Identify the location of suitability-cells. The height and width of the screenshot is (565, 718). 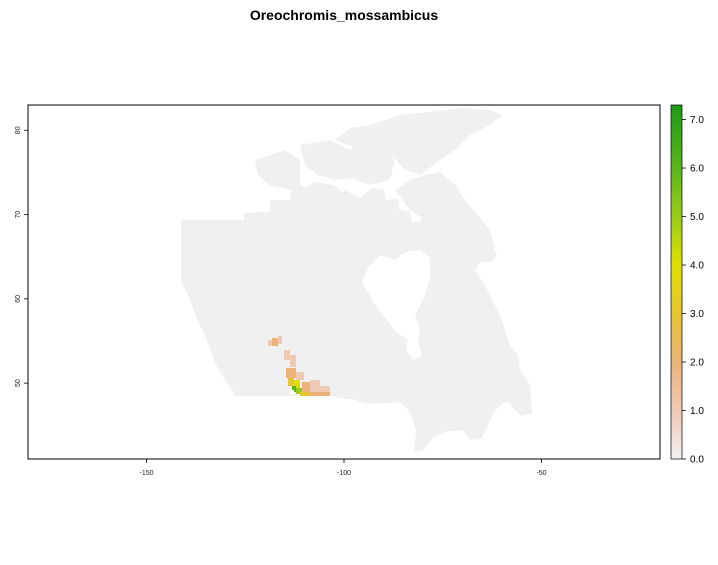
(299, 366).